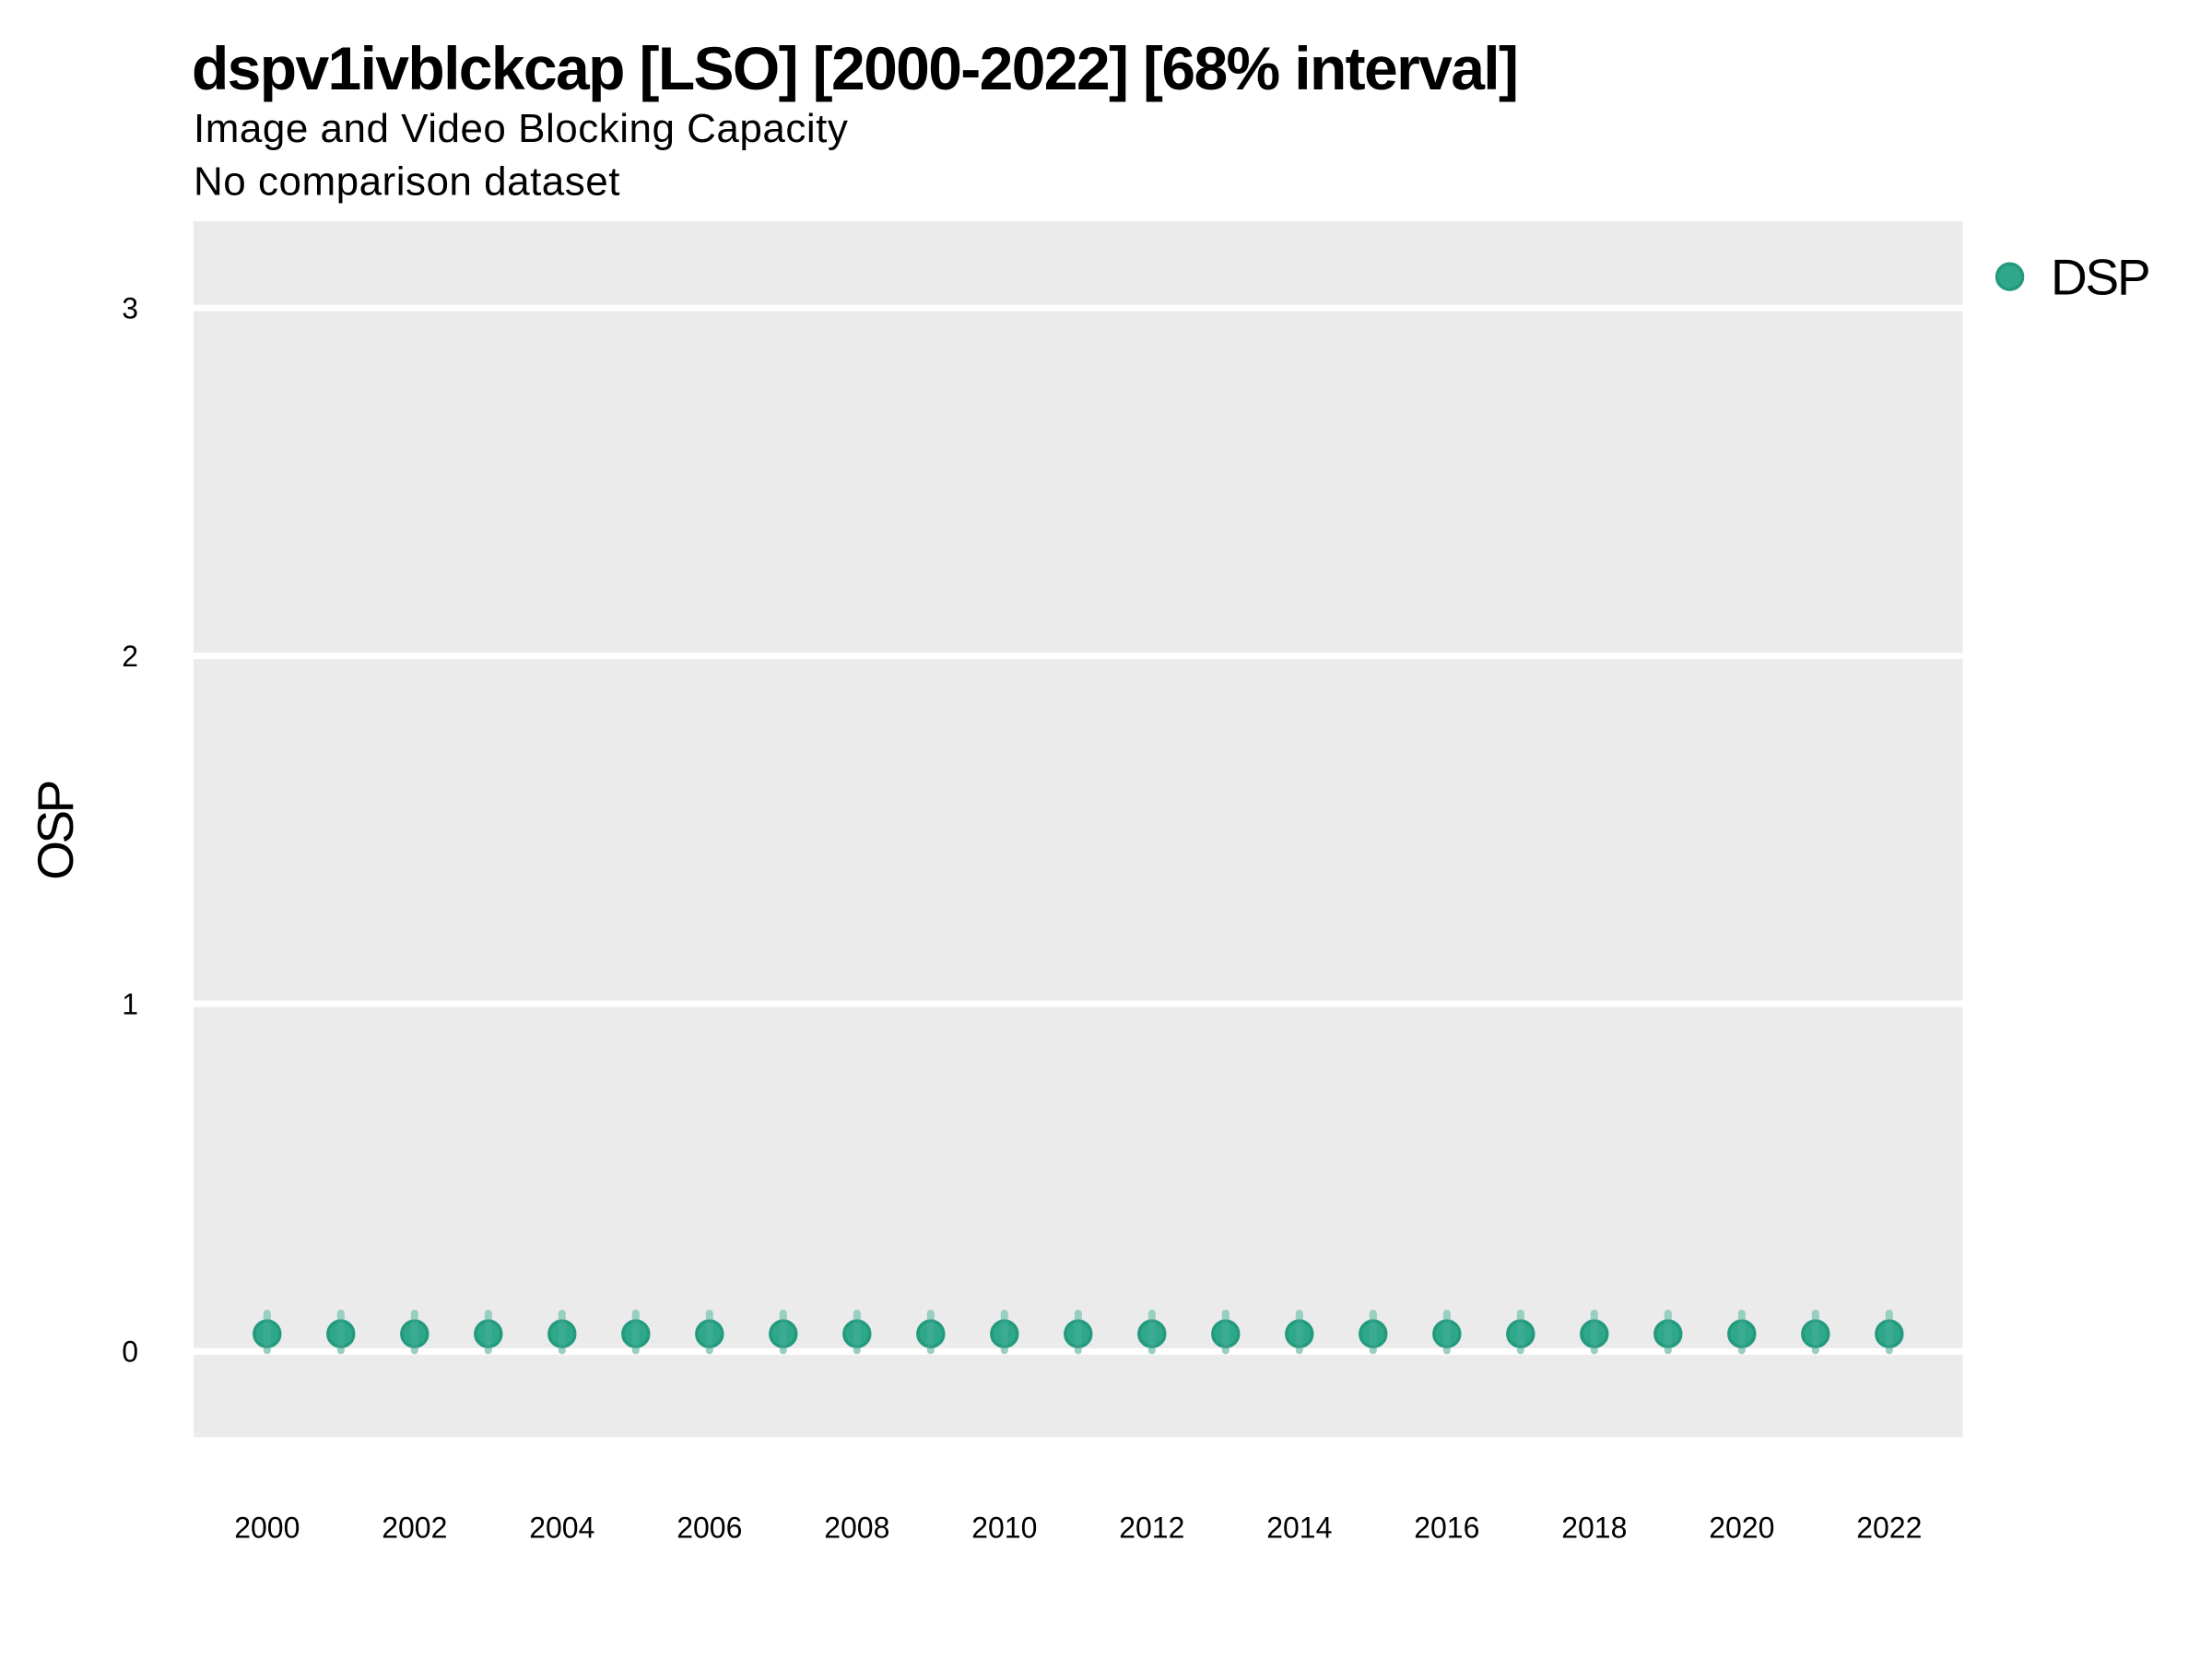 This screenshot has height=1659, width=2212. Describe the element at coordinates (1446, 1528) in the screenshot. I see `svg-text: 2016` at that location.